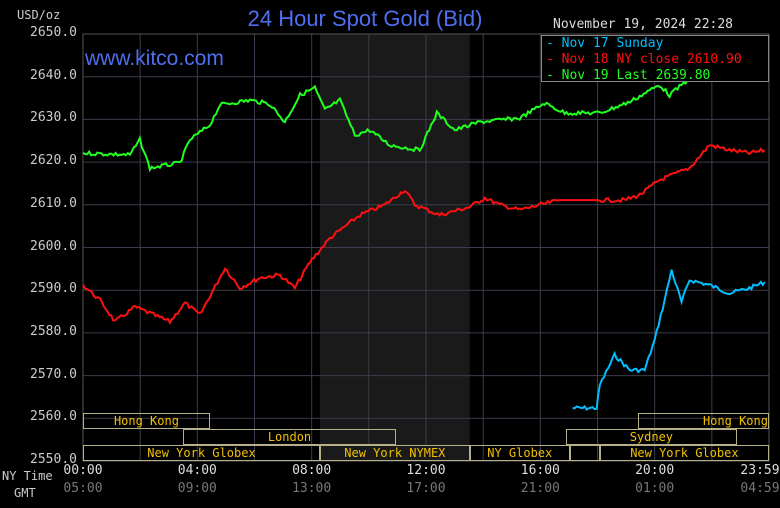  Describe the element at coordinates (53, 459) in the screenshot. I see `y-tick-label: 2550.0` at that location.